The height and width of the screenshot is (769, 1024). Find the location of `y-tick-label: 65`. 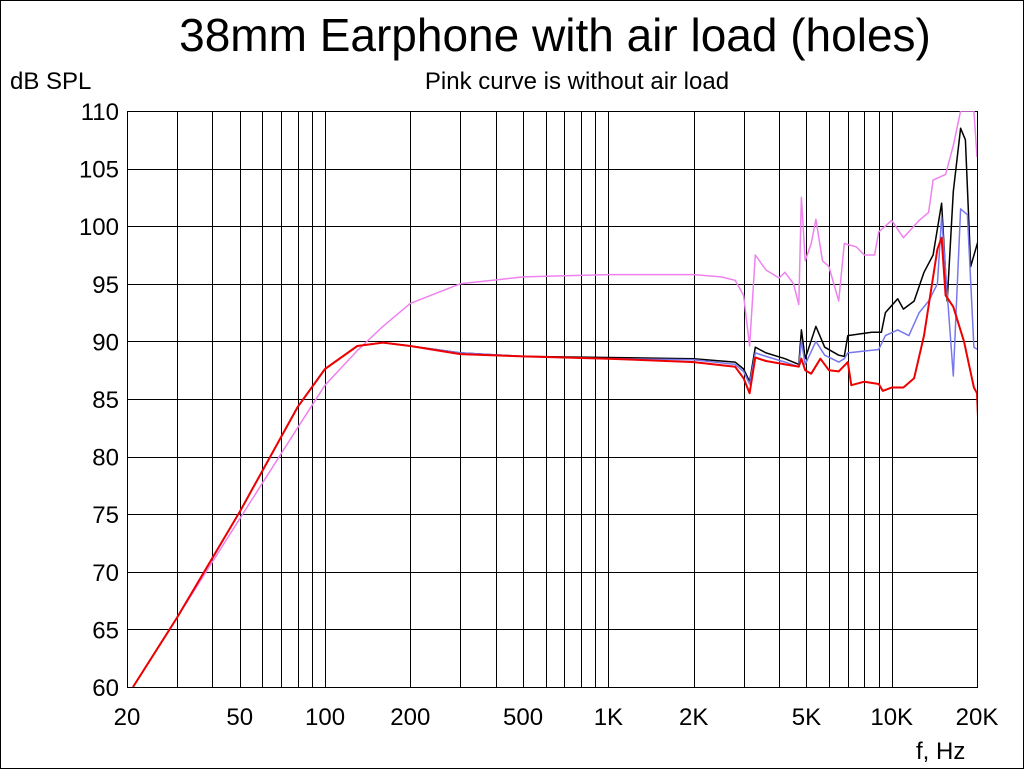

y-tick-label: 65 is located at coordinates (105, 630).